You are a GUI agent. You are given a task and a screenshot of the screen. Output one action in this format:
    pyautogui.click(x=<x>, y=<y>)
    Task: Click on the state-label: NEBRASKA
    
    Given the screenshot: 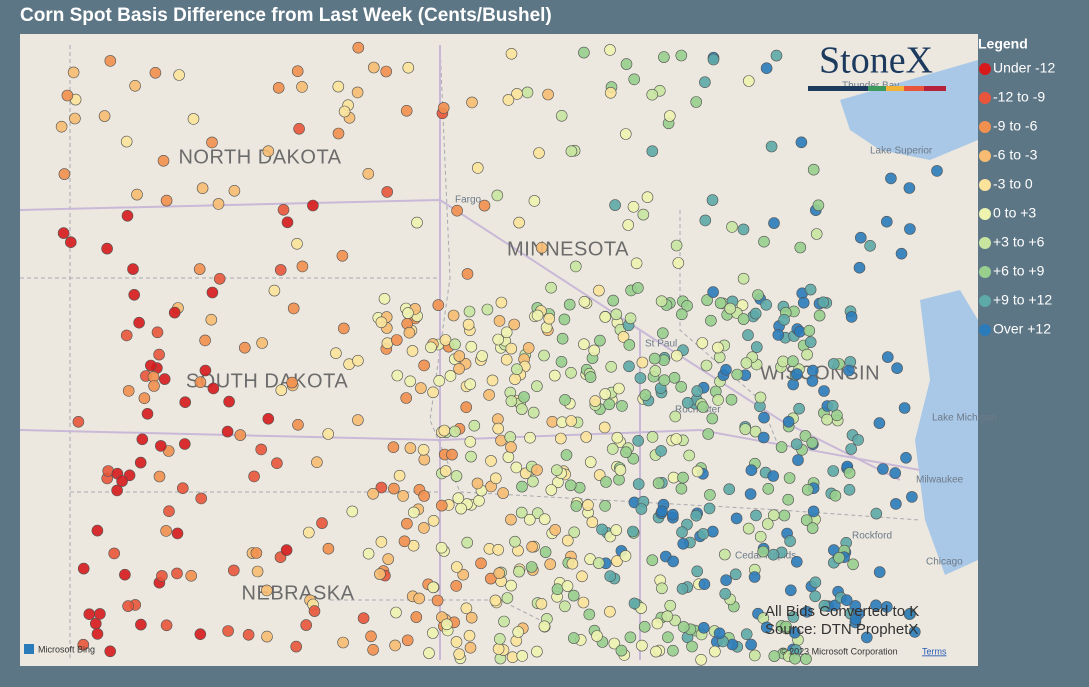 What is the action you would take?
    pyautogui.click(x=298, y=593)
    